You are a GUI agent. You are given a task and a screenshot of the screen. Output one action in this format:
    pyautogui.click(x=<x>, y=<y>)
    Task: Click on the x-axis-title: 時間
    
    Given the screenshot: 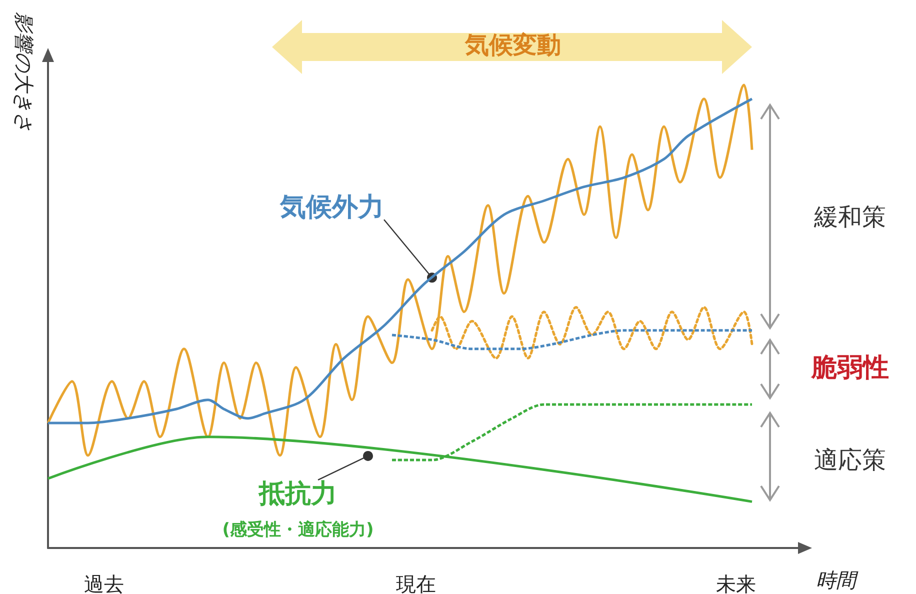 What is the action you would take?
    pyautogui.click(x=837, y=580)
    